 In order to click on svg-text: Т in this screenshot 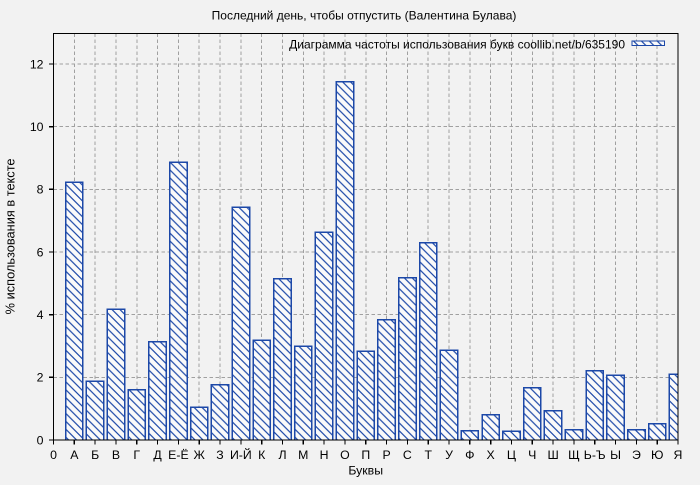, I will do `click(428, 455)`.